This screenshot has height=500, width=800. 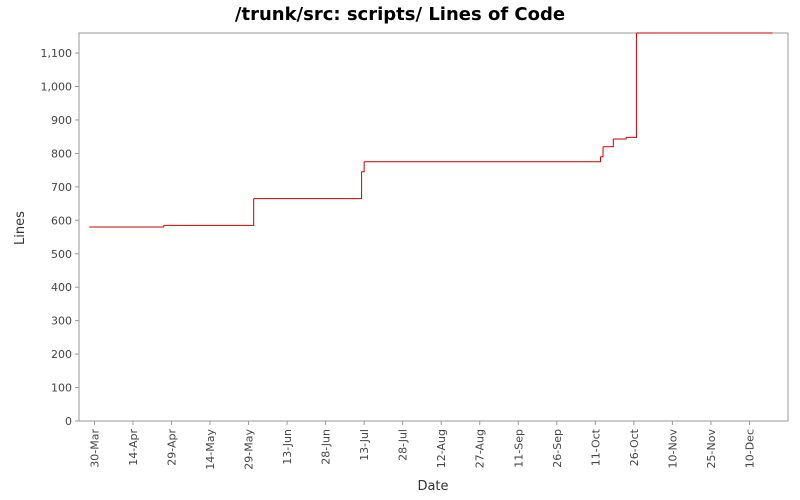 What do you see at coordinates (634, 447) in the screenshot?
I see `x-tick-label: 26-Oct` at bounding box center [634, 447].